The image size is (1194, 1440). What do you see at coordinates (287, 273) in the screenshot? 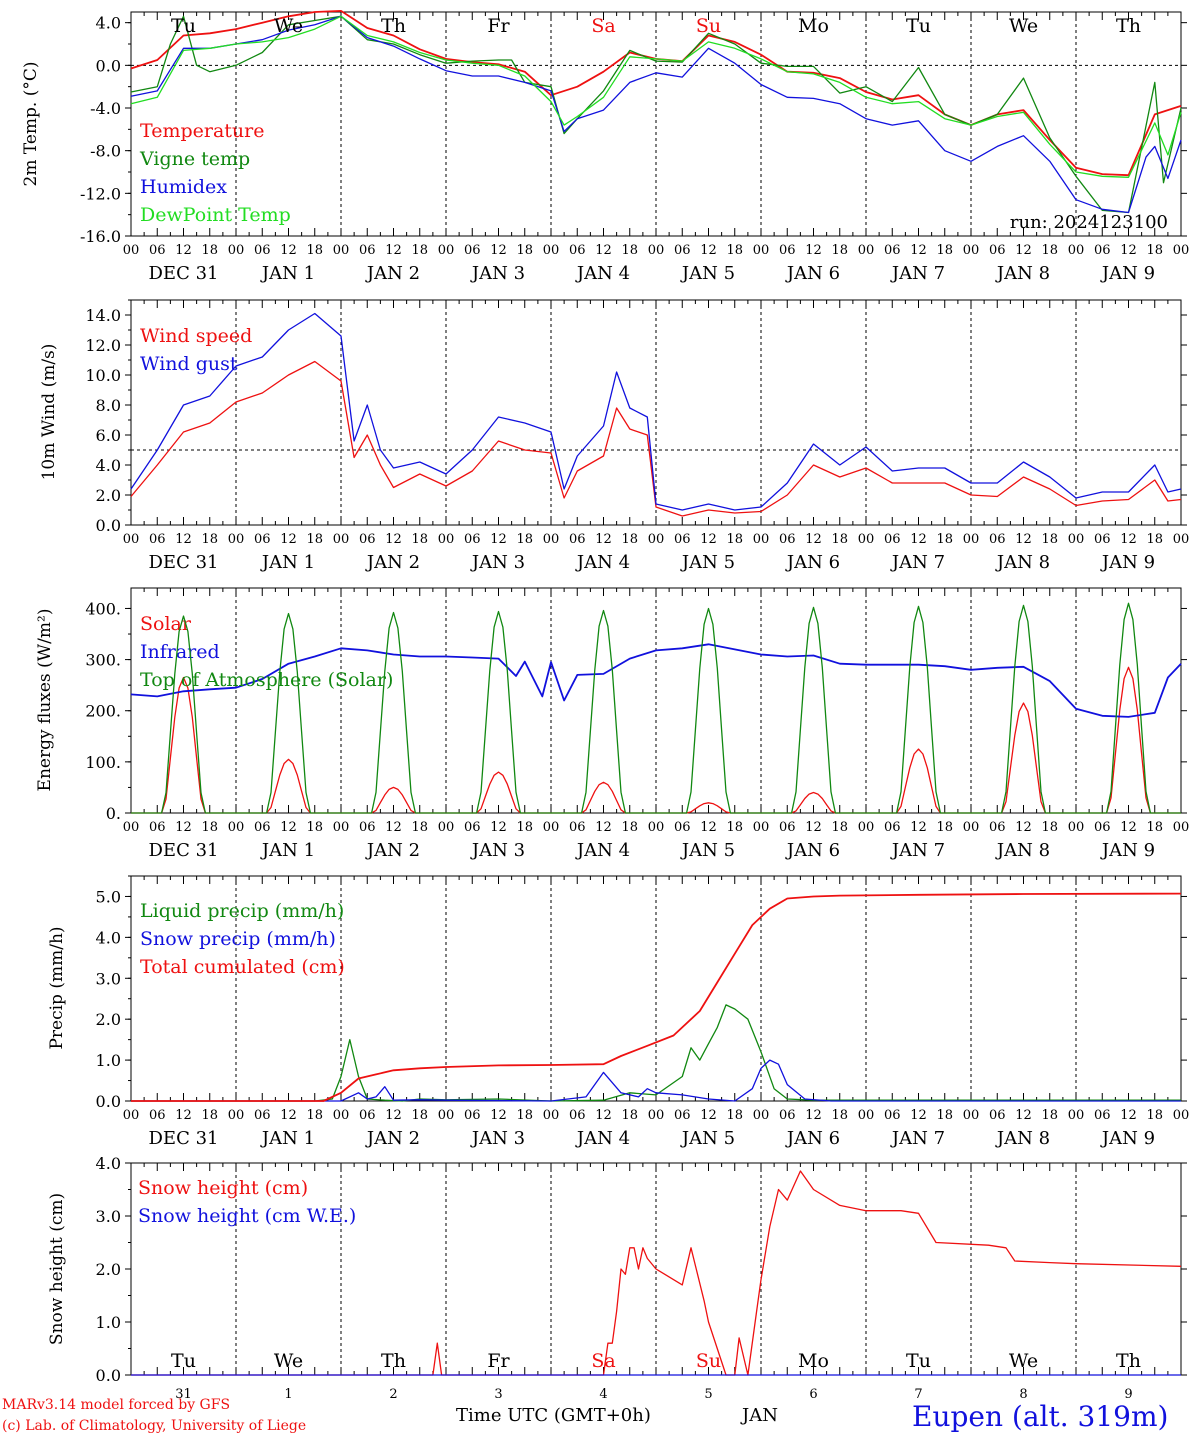
I see `panel-1-date-label: JAN 1` at bounding box center [287, 273].